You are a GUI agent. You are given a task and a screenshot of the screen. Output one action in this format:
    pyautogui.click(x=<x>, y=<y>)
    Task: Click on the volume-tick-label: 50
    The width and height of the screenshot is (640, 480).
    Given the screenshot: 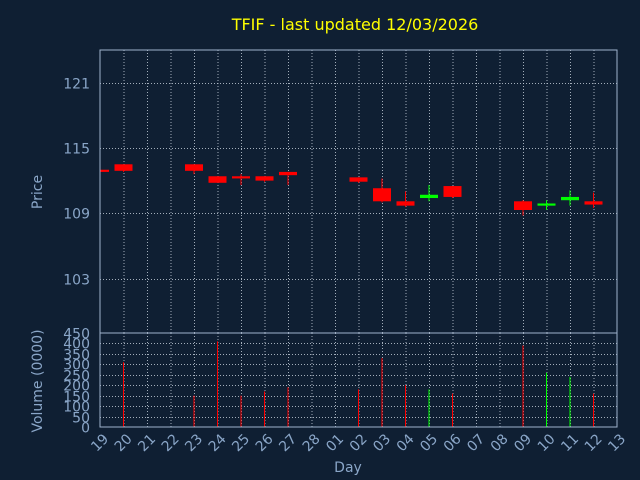 What is the action you would take?
    pyautogui.click(x=81, y=419)
    